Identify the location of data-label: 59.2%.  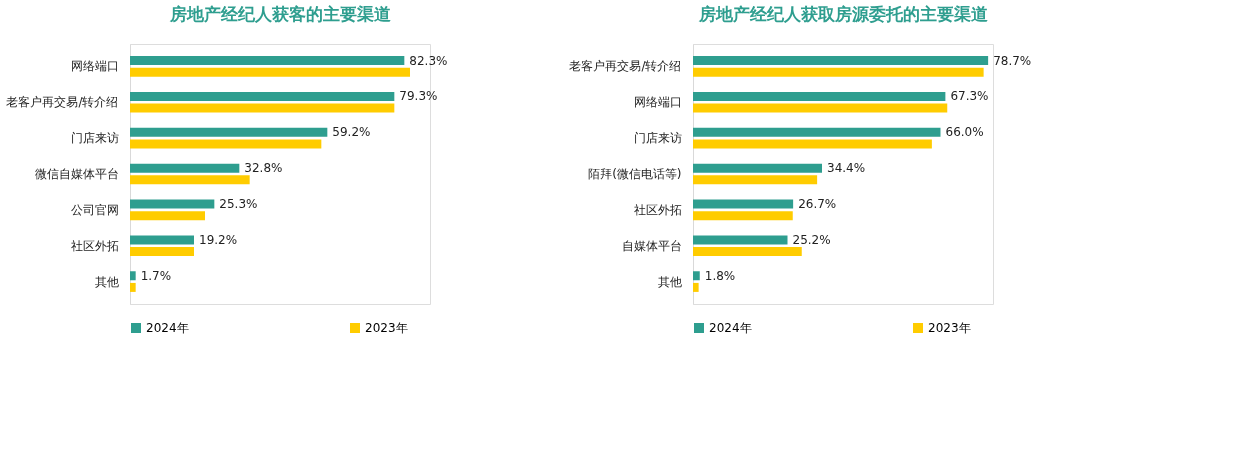
(351, 132).